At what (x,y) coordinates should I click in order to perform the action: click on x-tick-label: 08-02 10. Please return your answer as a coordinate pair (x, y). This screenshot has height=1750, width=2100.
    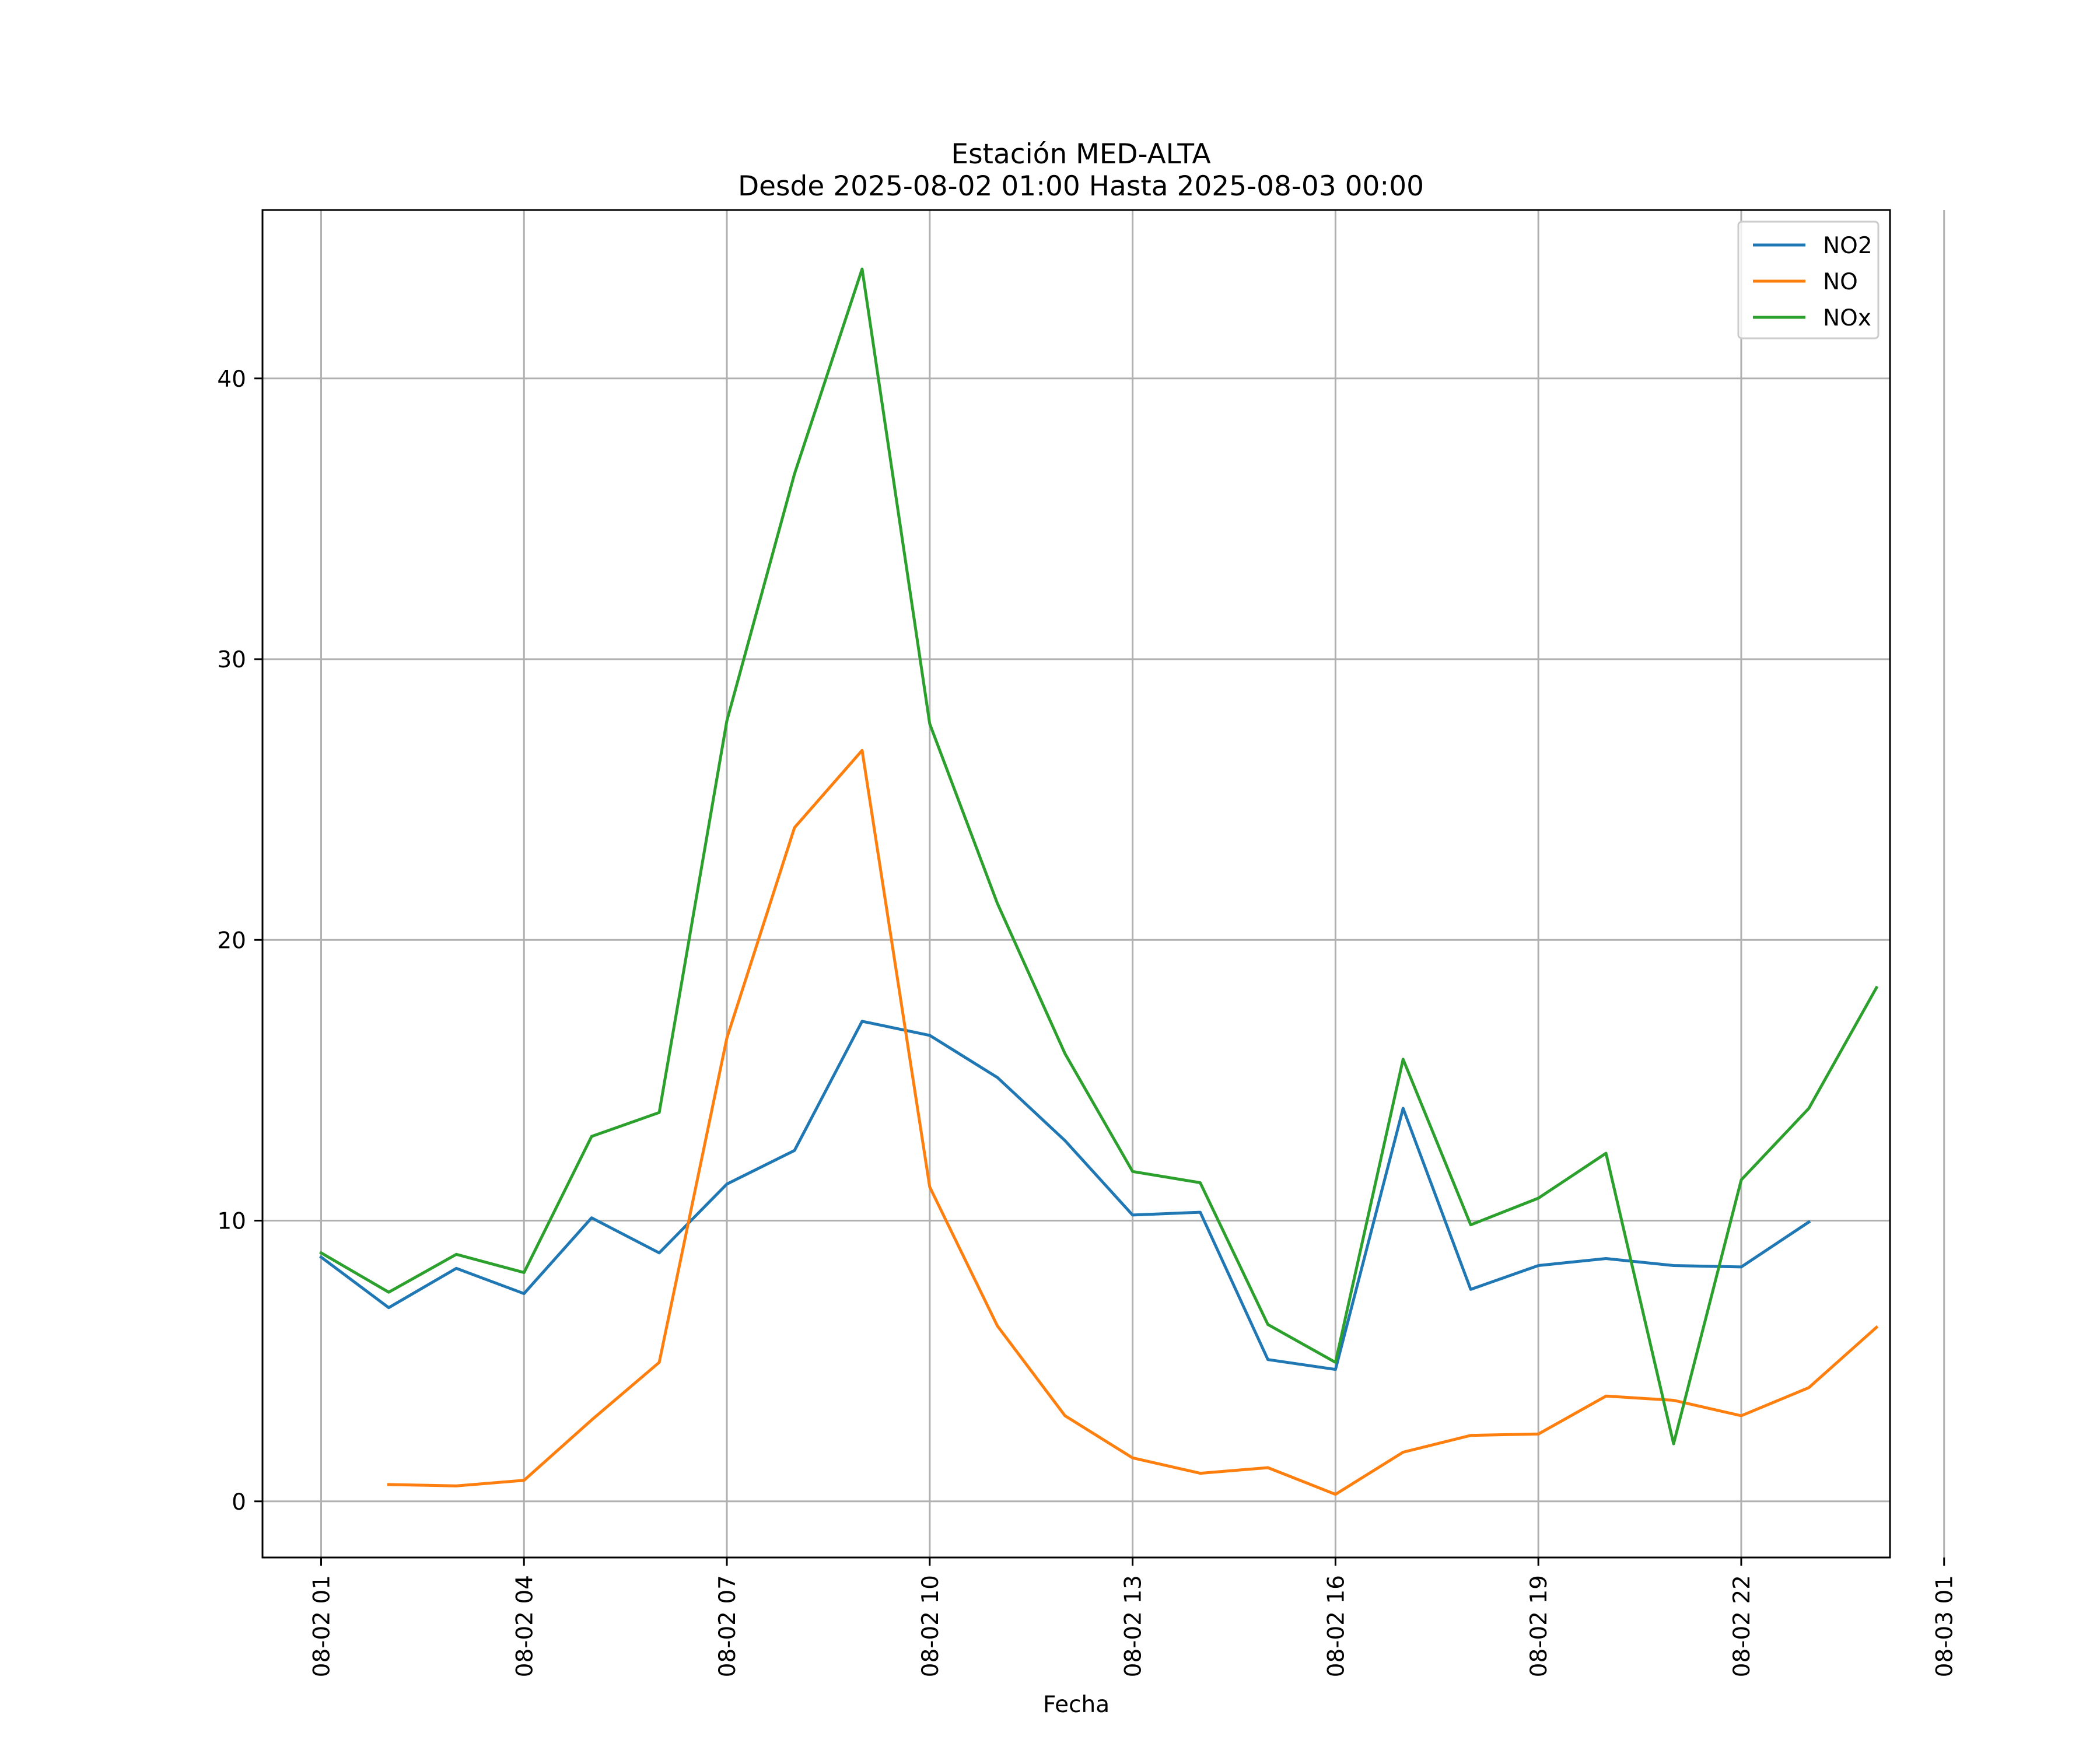
    Looking at the image, I should click on (931, 1626).